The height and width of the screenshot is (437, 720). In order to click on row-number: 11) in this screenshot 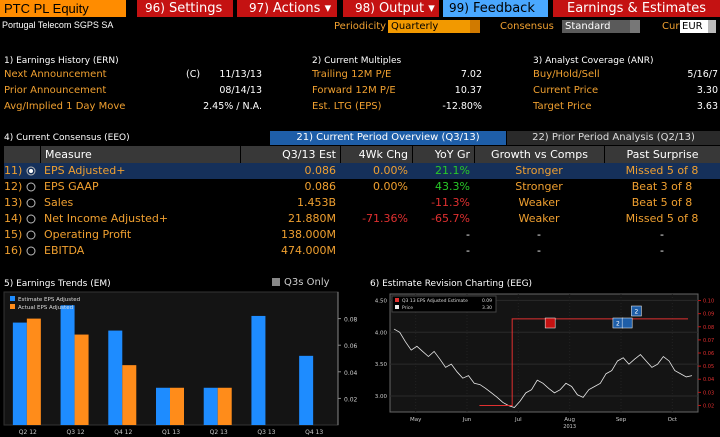, I will do `click(13, 170)`.